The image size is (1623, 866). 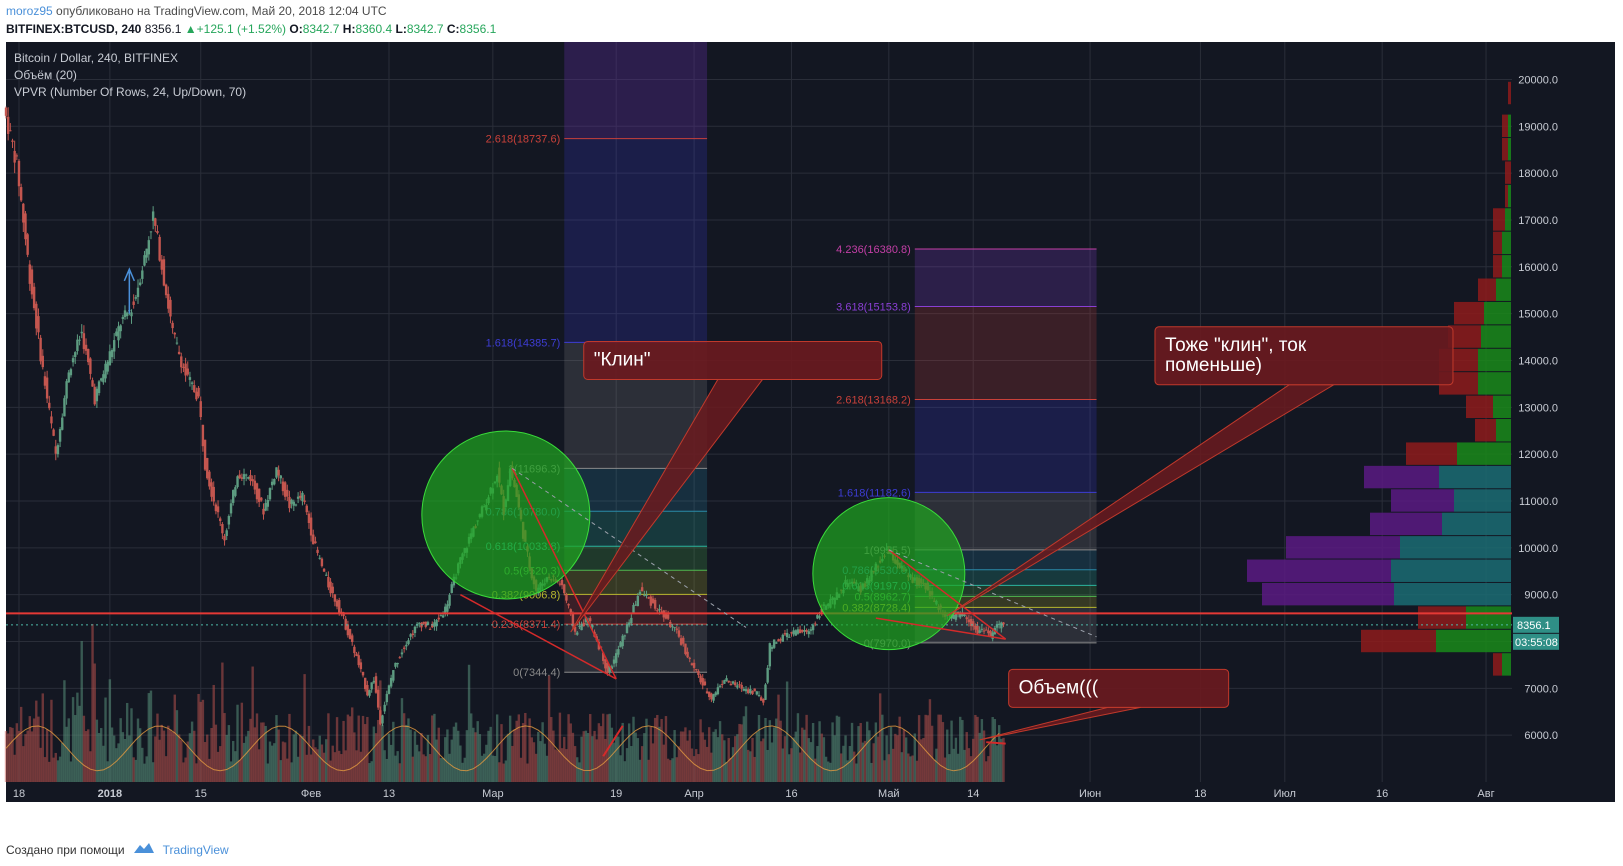 I want to click on change: +125.1 (+1.52%), so click(x=241, y=29).